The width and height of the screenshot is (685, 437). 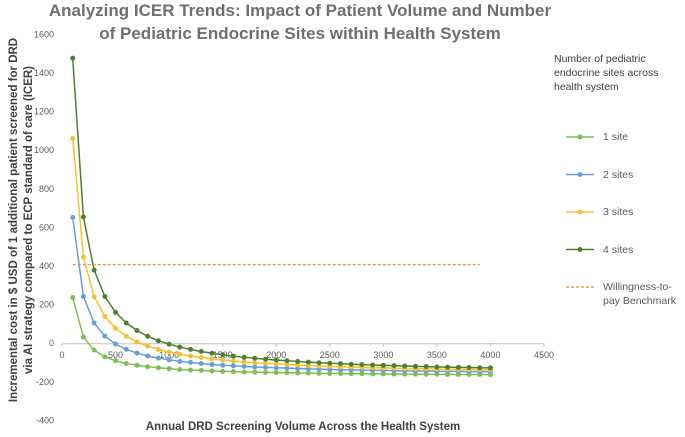 I want to click on y-tick-label: 600, so click(x=46, y=227).